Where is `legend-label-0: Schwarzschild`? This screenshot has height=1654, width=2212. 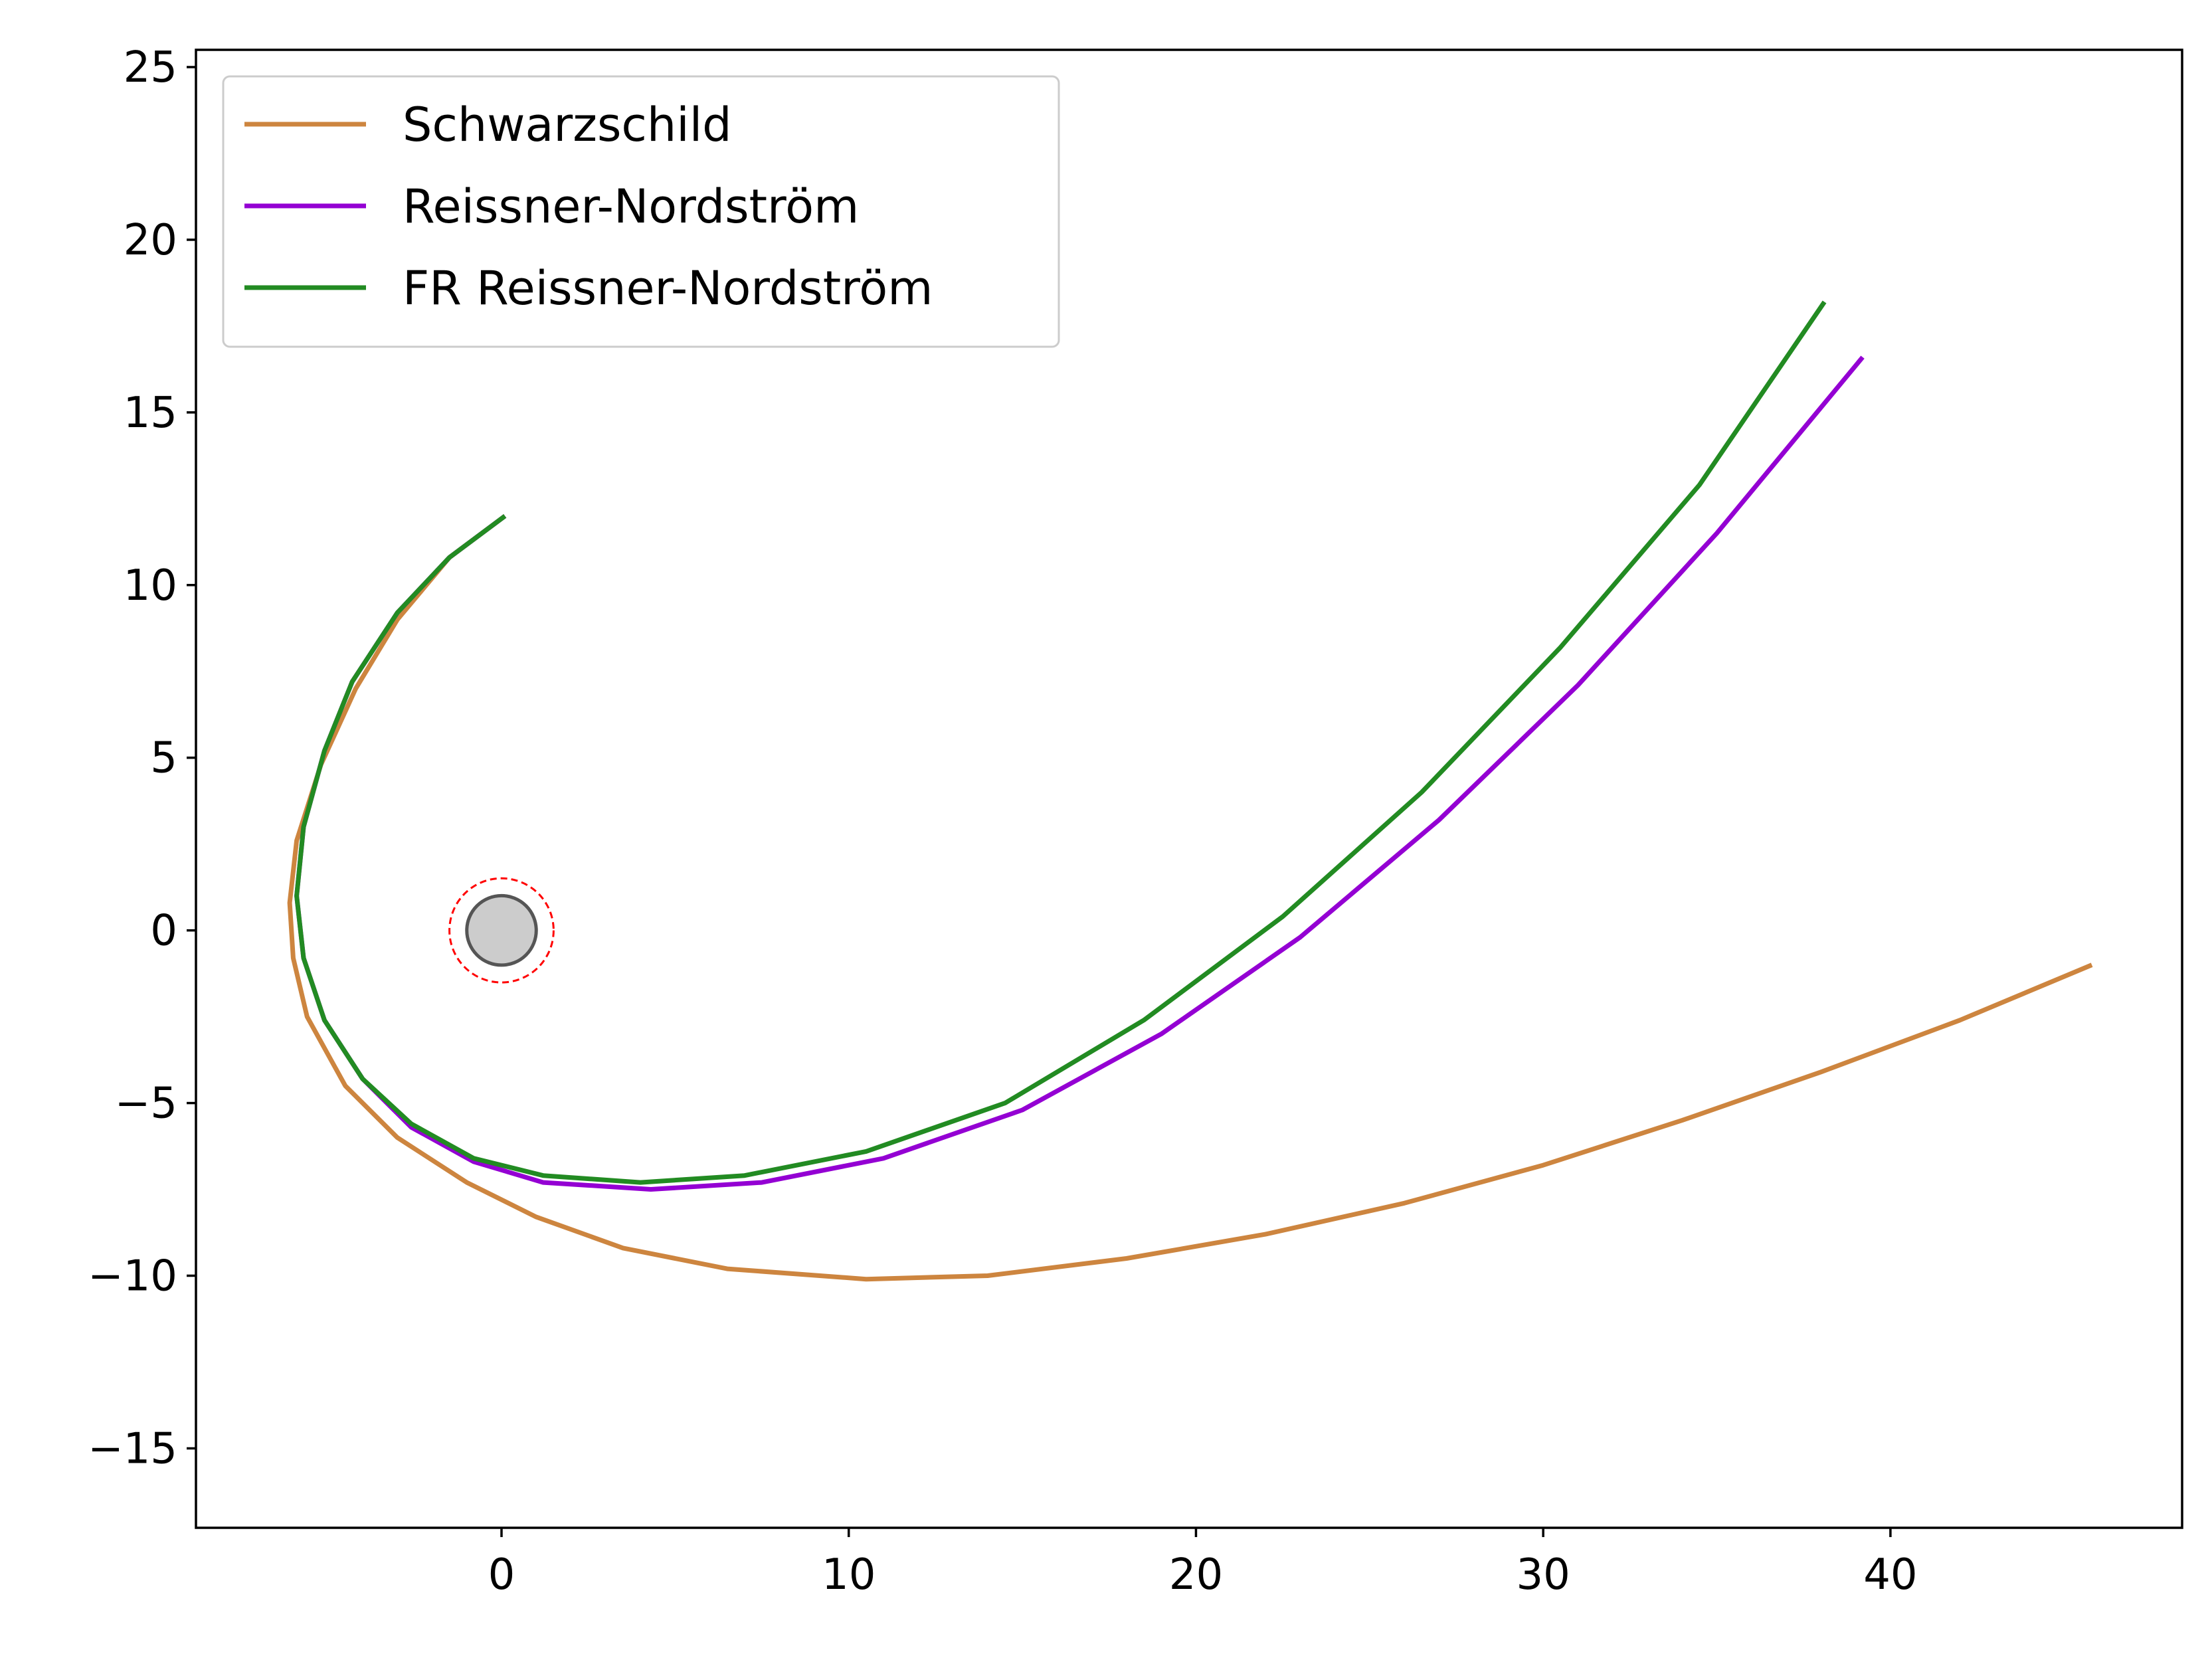 legend-label-0: Schwarzschild is located at coordinates (567, 125).